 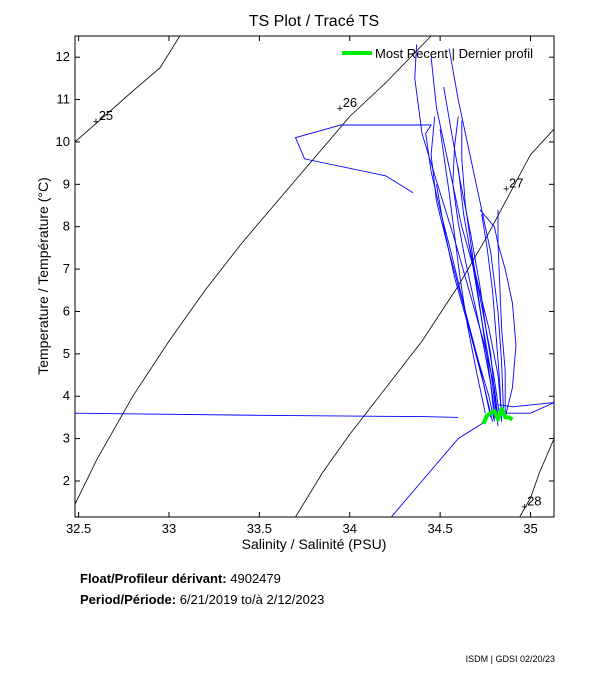 What do you see at coordinates (66, 353) in the screenshot?
I see `y-tick-label: 5` at bounding box center [66, 353].